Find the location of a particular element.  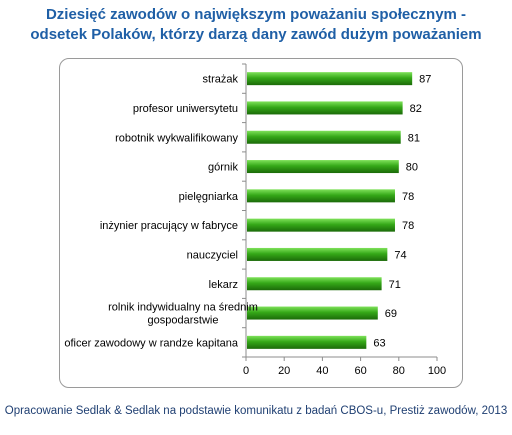

x-tick-label: 0 is located at coordinates (246, 371).